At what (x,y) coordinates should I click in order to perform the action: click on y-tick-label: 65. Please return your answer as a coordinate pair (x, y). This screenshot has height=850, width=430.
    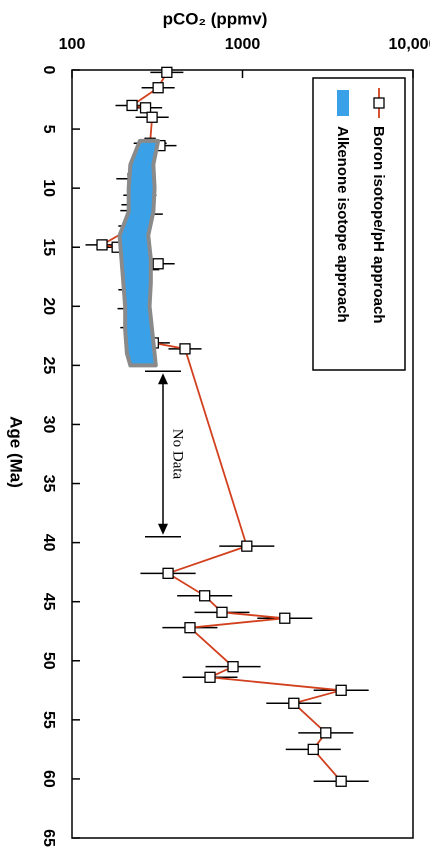
    Looking at the image, I should click on (48, 838).